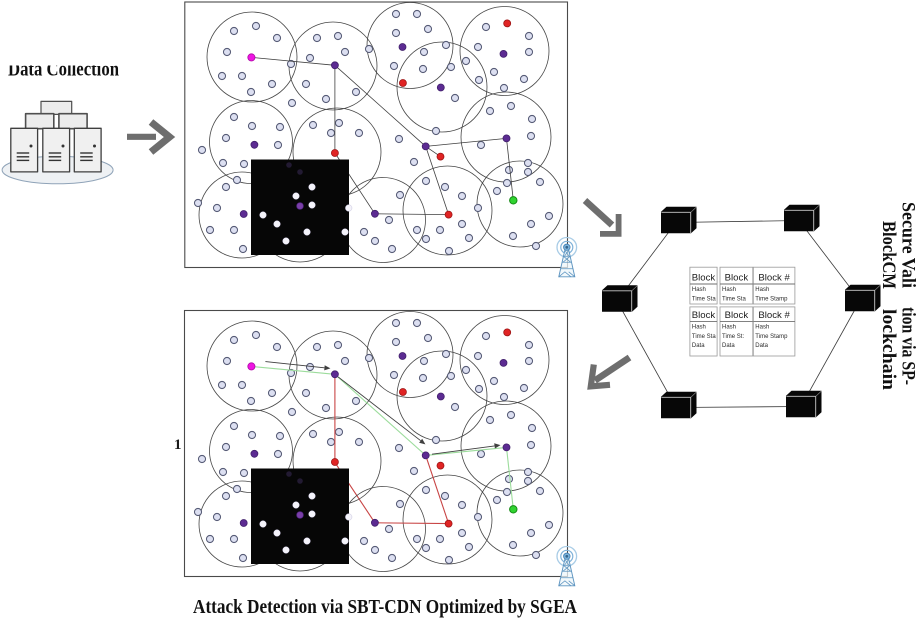 Image resolution: width=918 pixels, height=625 pixels. Describe the element at coordinates (888, 255) in the screenshot. I see `svg-text: BlockCM` at that location.